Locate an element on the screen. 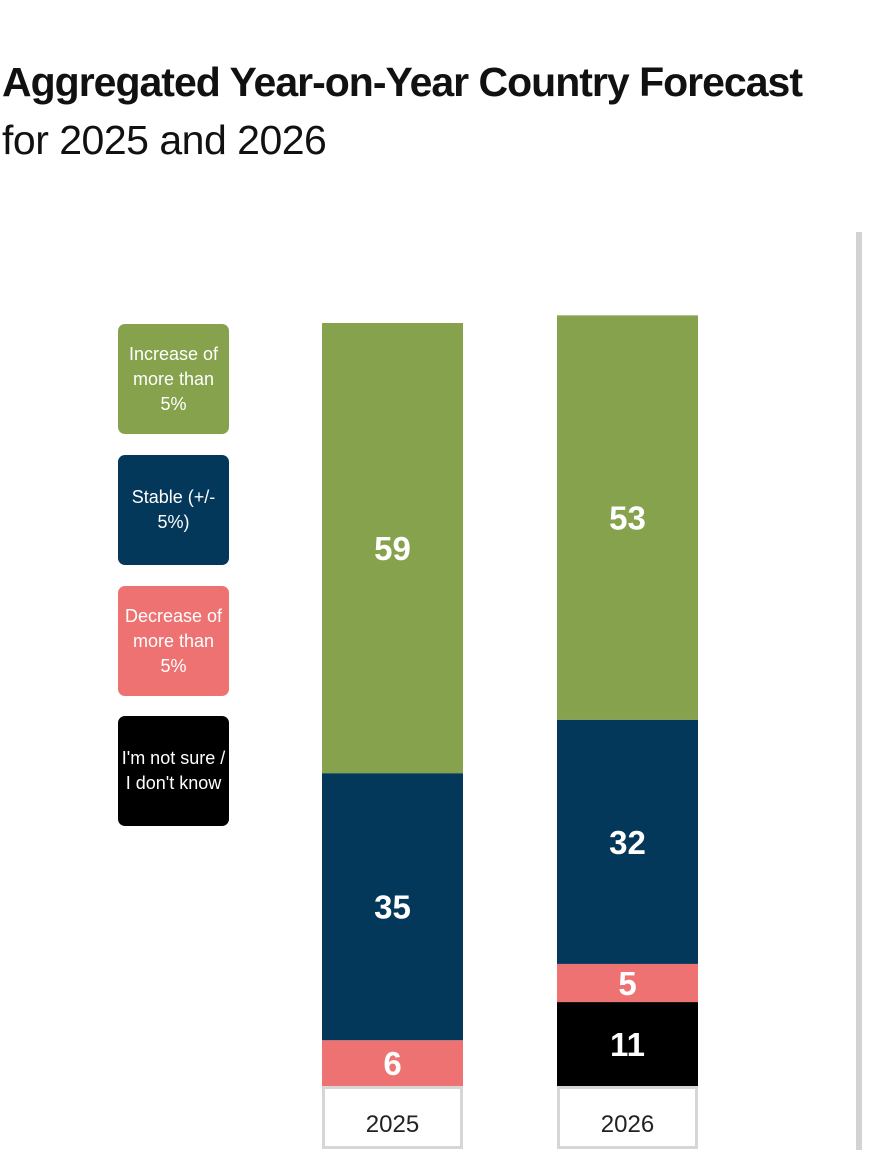  legend-item-decrease: Decrease of more than 5% is located at coordinates (173, 641).